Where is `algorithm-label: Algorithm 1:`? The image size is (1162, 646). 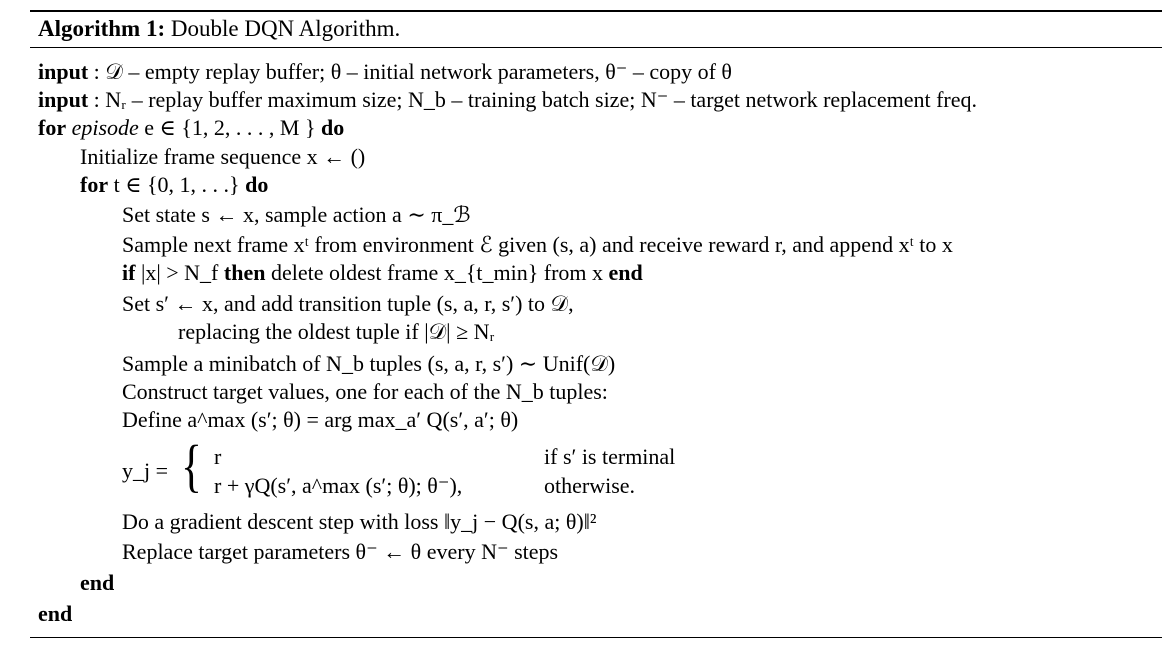 algorithm-label: Algorithm 1: is located at coordinates (102, 28).